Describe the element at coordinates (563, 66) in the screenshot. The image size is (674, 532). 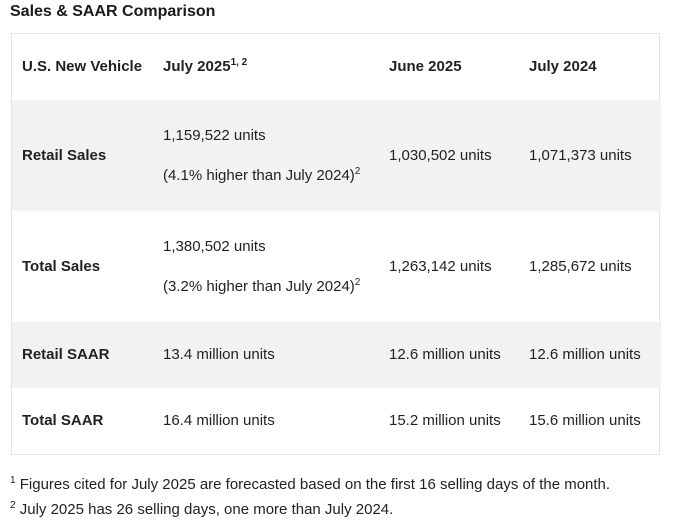
I see `header-july-2024: July 2024` at that location.